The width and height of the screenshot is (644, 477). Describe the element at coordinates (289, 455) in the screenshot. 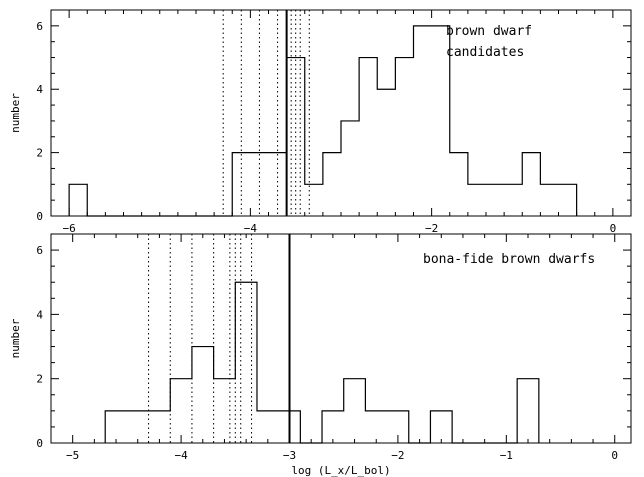

I see `x-tick-label: −3` at that location.